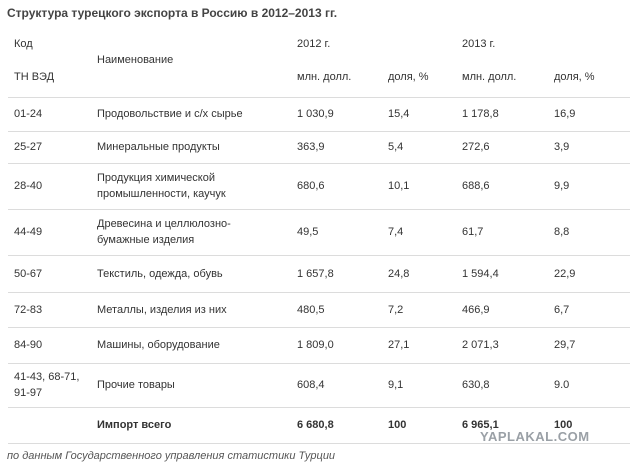 Image resolution: width=640 pixels, height=468 pixels. Describe the element at coordinates (399, 345) in the screenshot. I see `table-cell: 27,1` at that location.